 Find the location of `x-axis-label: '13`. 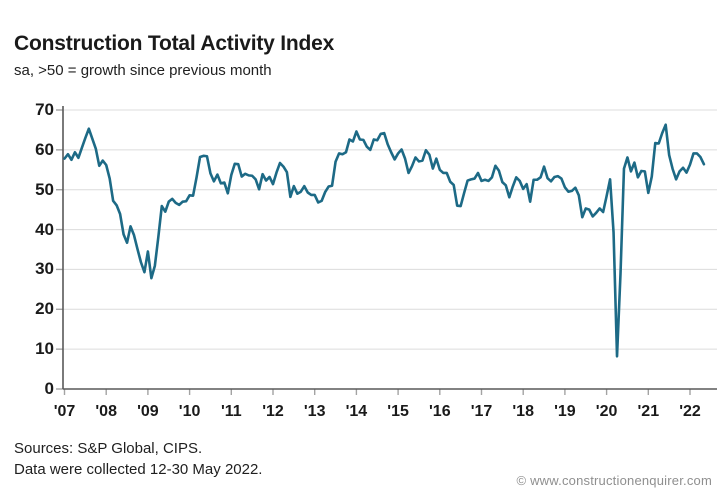

x-axis-label: '13 is located at coordinates (314, 411).